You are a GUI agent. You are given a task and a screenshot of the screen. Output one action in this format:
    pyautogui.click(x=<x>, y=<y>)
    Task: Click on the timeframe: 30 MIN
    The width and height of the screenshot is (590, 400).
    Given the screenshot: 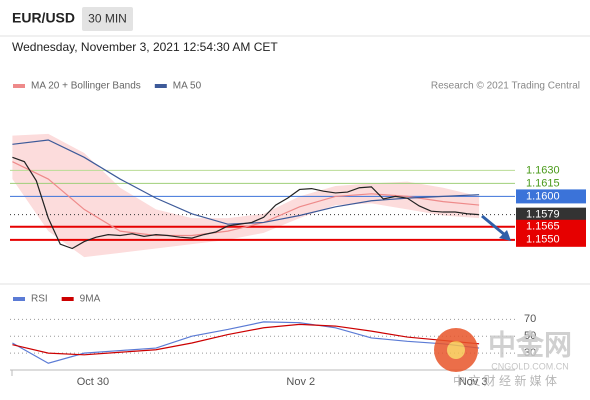 What is the action you would take?
    pyautogui.click(x=107, y=19)
    